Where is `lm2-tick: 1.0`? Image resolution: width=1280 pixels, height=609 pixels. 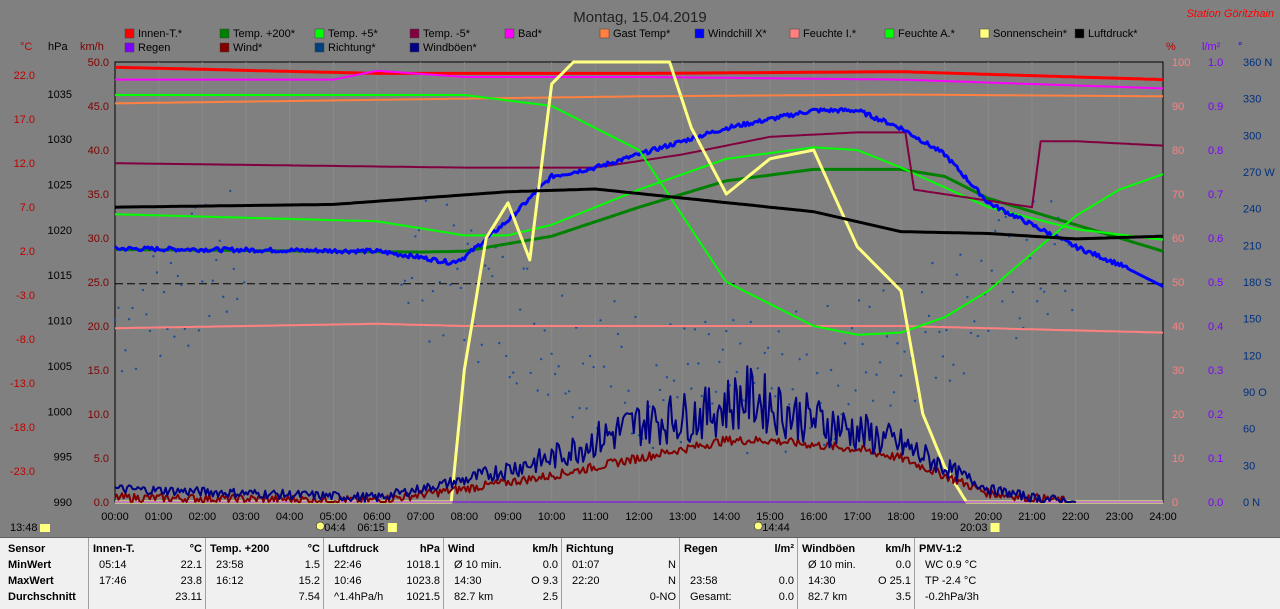 lm2-tick: 1.0 is located at coordinates (1215, 63).